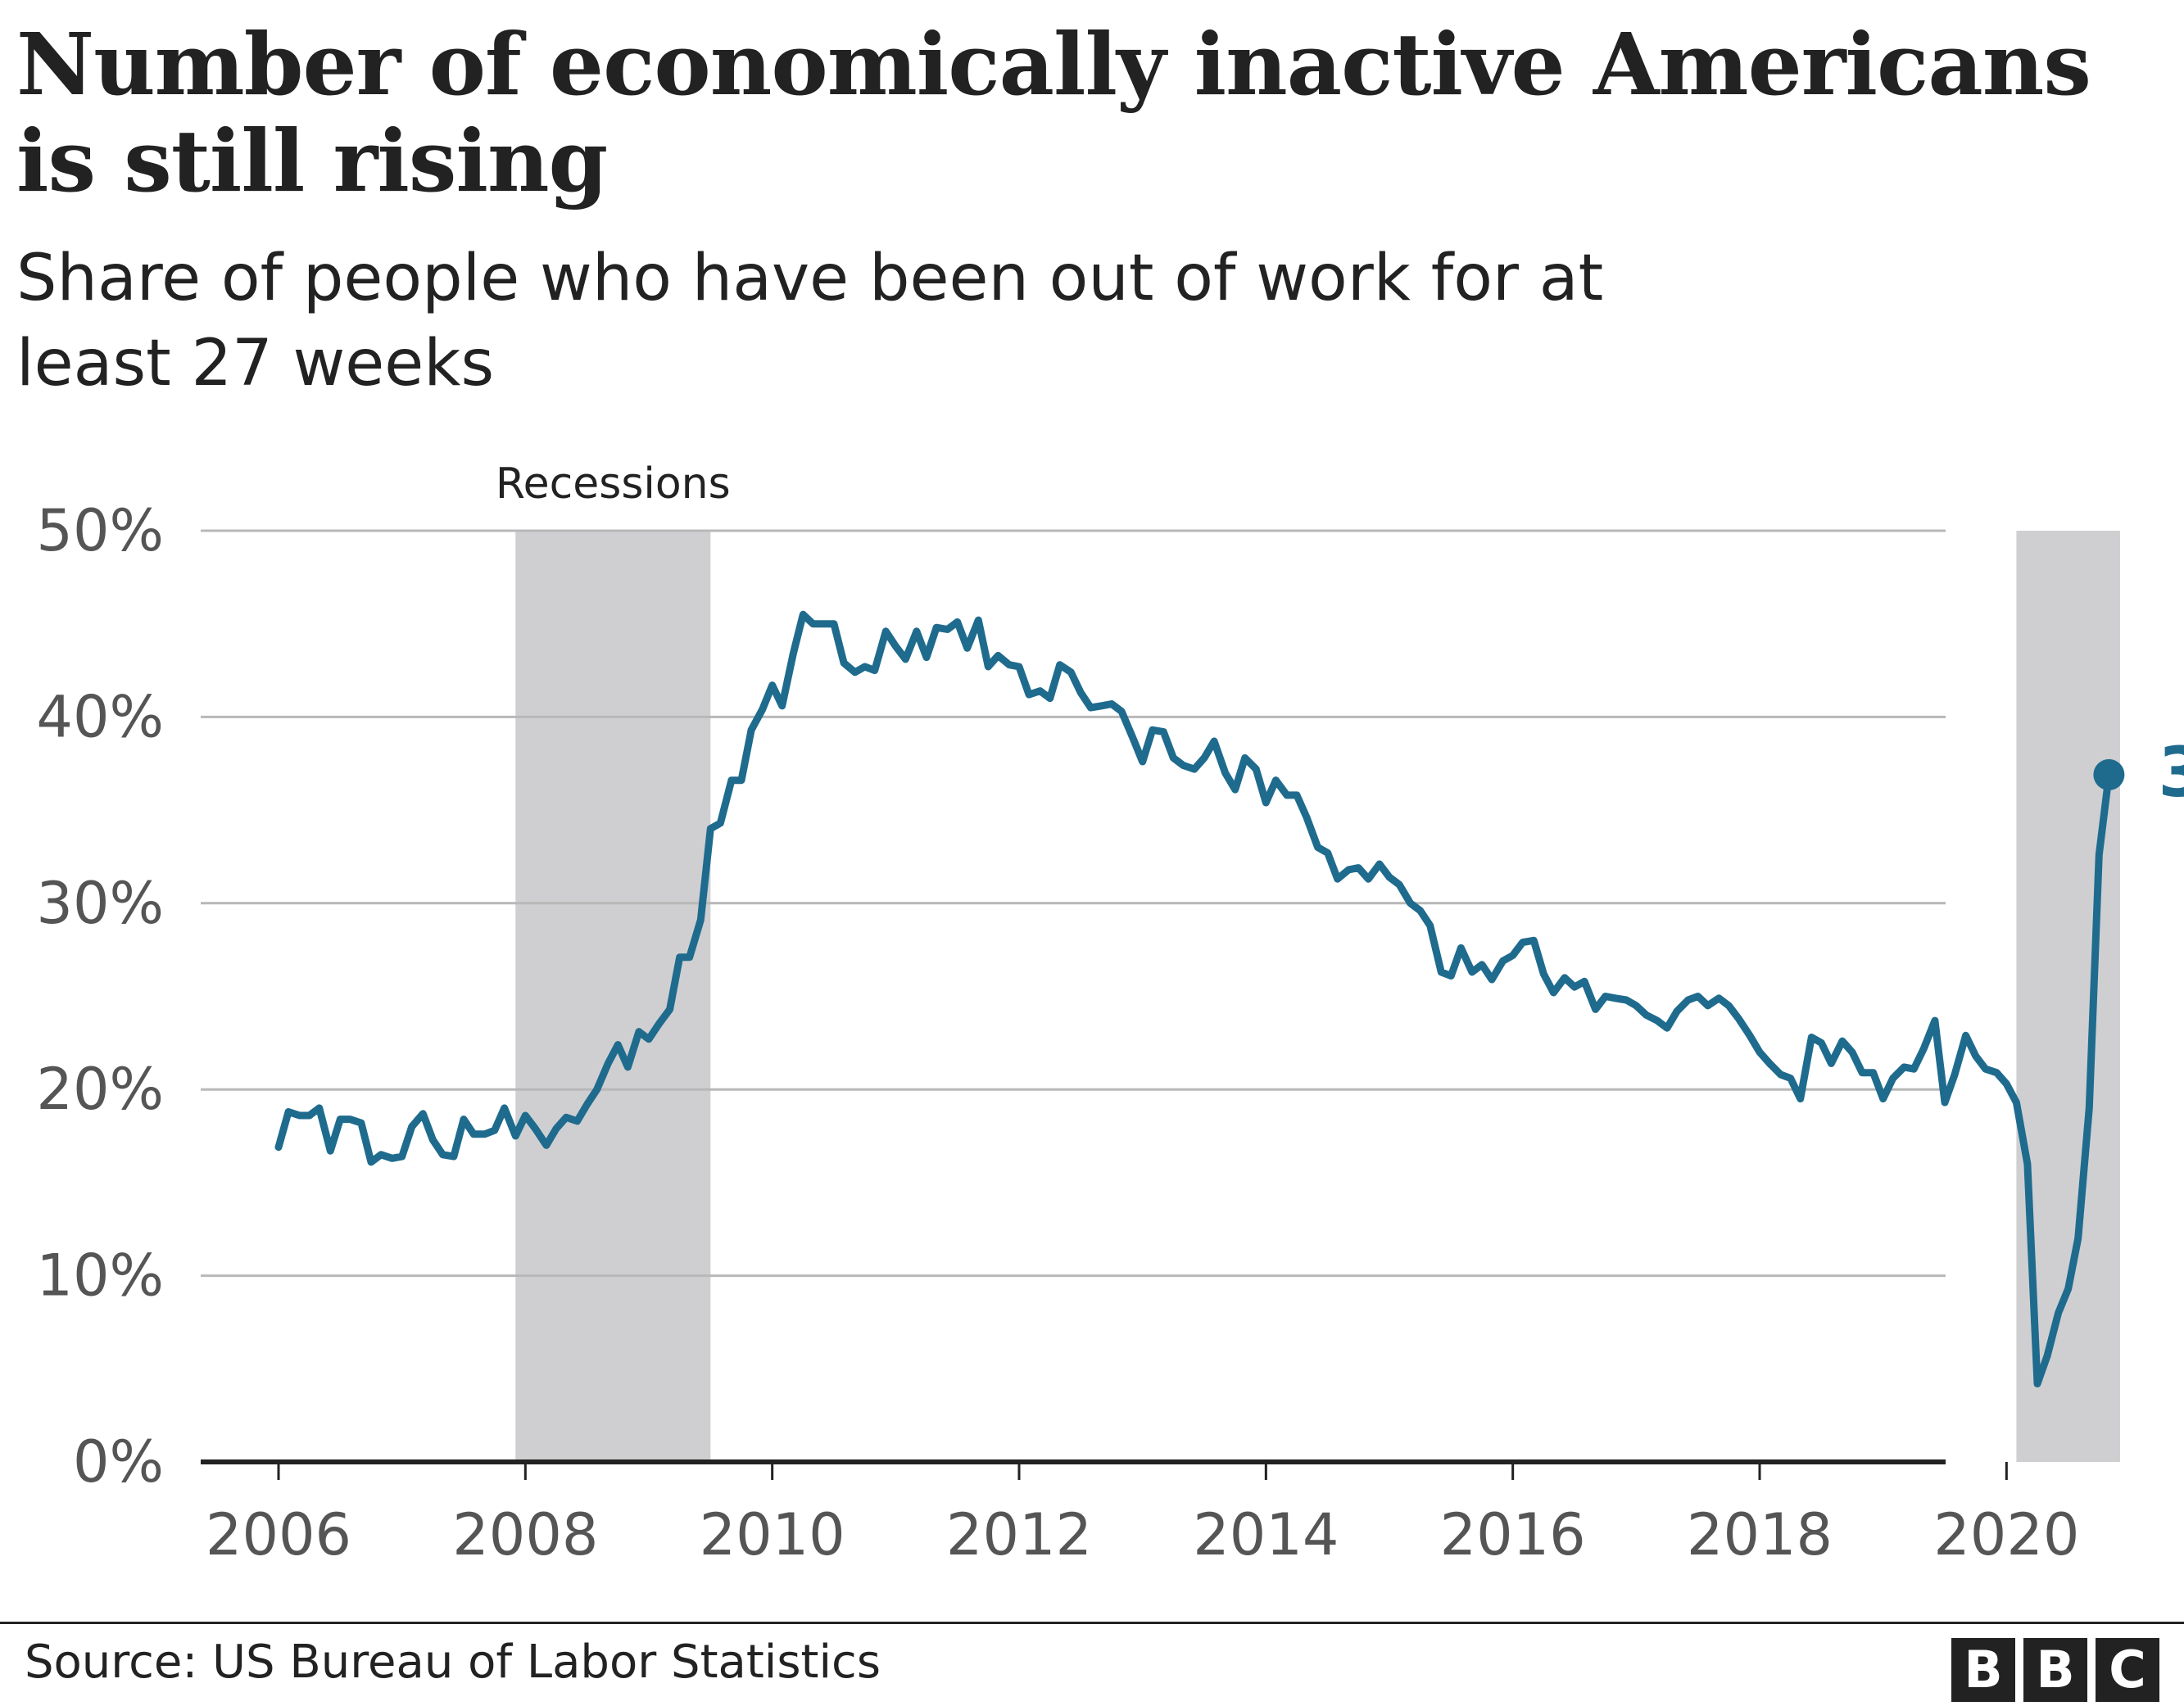 This screenshot has height=1706, width=2184. What do you see at coordinates (100, 530) in the screenshot?
I see `y-tick-label: 50%` at bounding box center [100, 530].